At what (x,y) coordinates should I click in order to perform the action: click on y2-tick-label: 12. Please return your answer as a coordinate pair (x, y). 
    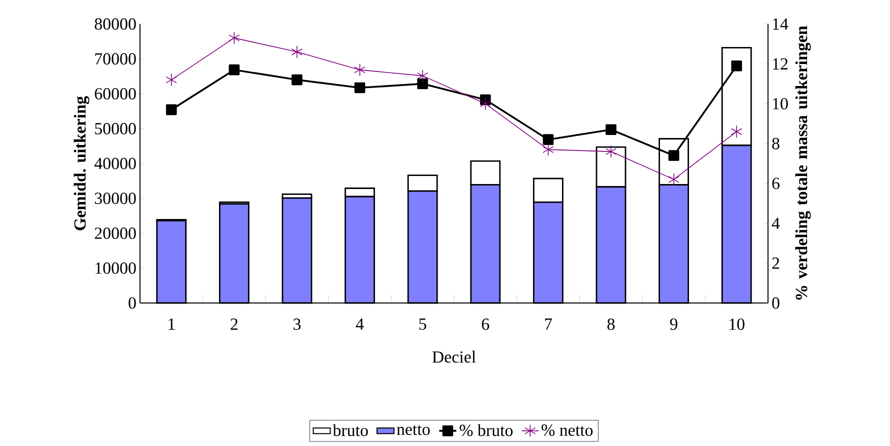
    Looking at the image, I should click on (780, 64).